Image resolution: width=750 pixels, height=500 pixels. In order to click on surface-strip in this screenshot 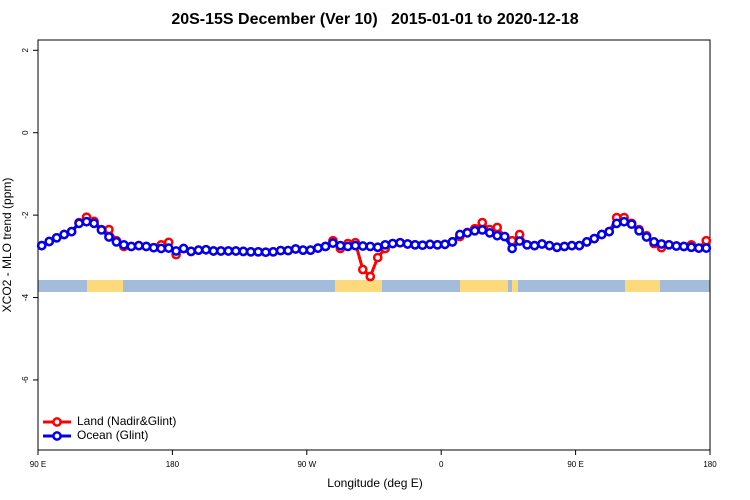, I will do `click(374, 286)`.